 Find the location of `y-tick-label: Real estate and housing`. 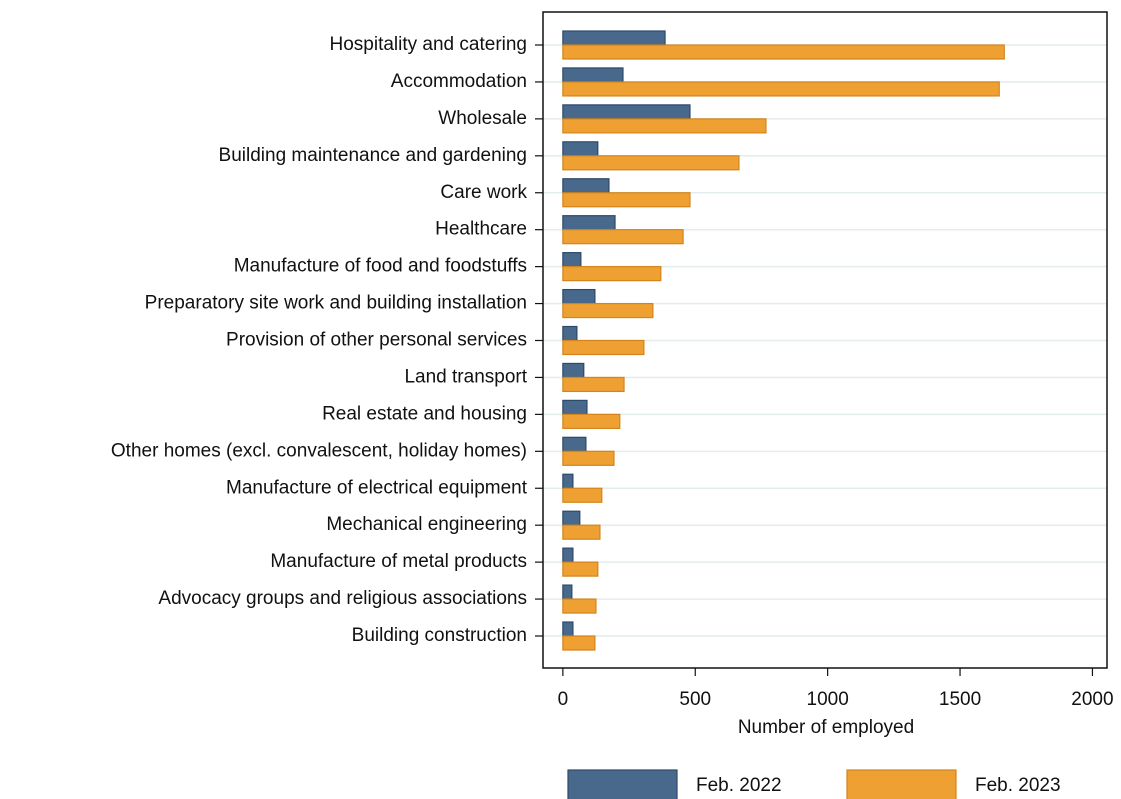

y-tick-label: Real estate and housing is located at coordinates (424, 413).